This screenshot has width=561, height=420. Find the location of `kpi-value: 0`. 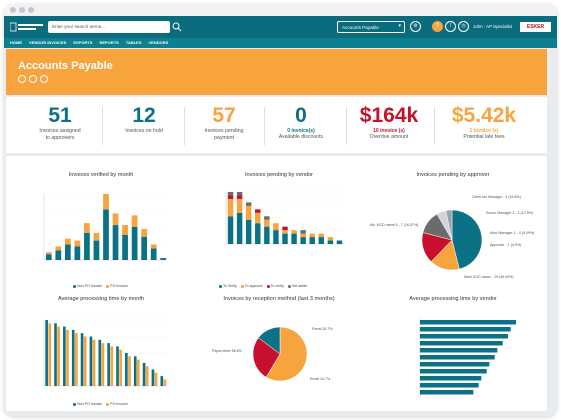

kpi-value: 0 is located at coordinates (301, 115).